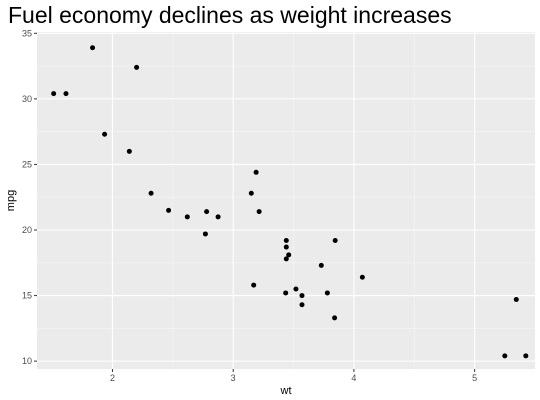  Describe the element at coordinates (233, 378) in the screenshot. I see `x-tick-label: 3` at that location.